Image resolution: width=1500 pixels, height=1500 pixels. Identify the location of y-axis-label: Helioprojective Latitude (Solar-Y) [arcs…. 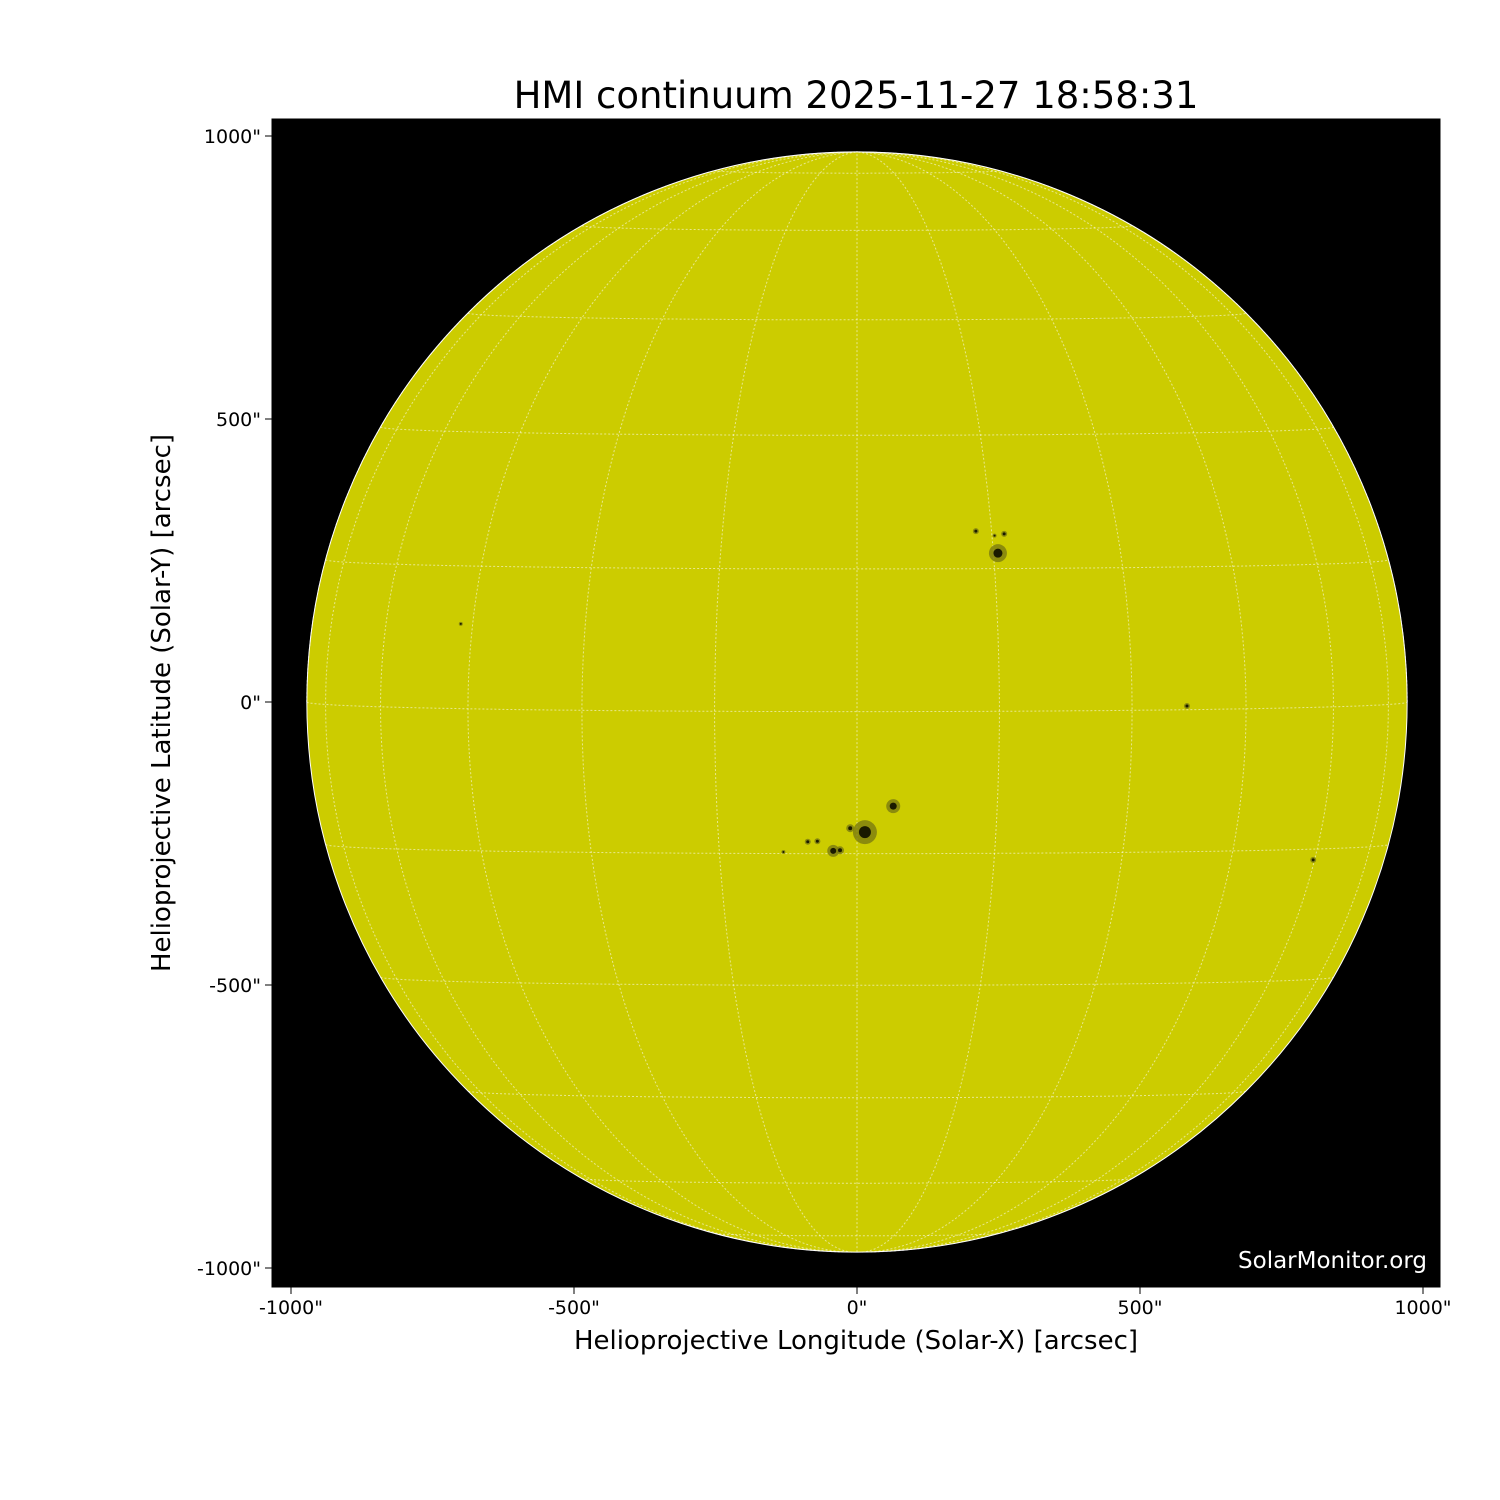
(162, 703).